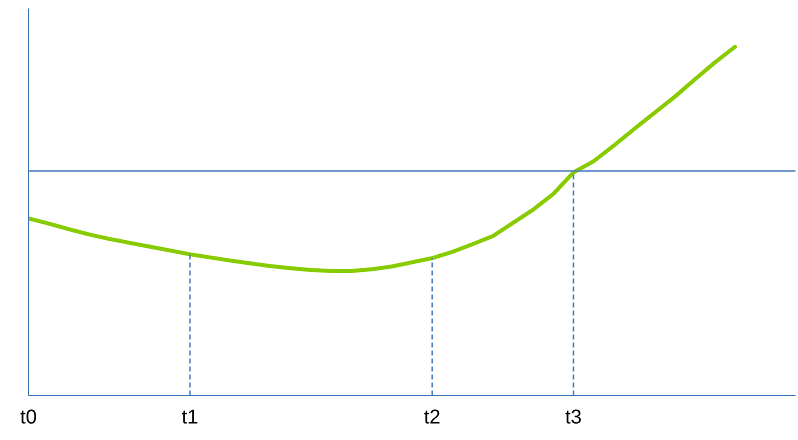 Image resolution: width=798 pixels, height=440 pixels. What do you see at coordinates (190, 417) in the screenshot?
I see `x-tick-label: t1` at bounding box center [190, 417].